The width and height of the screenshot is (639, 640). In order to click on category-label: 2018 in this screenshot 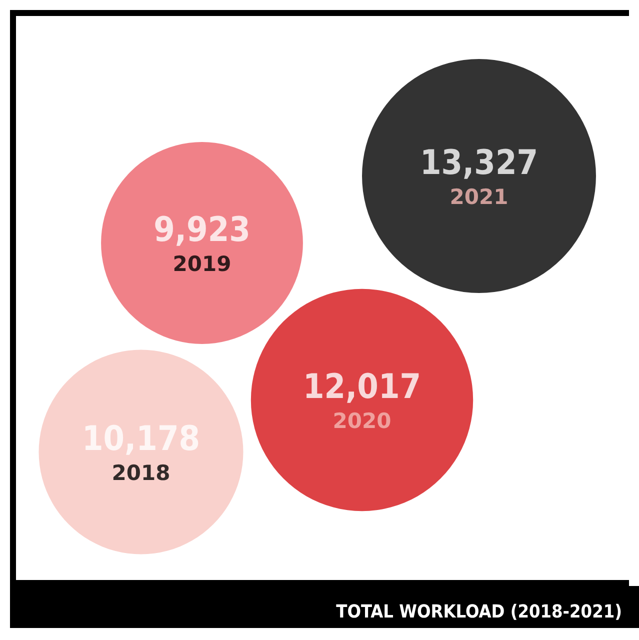, I will do `click(141, 473)`.